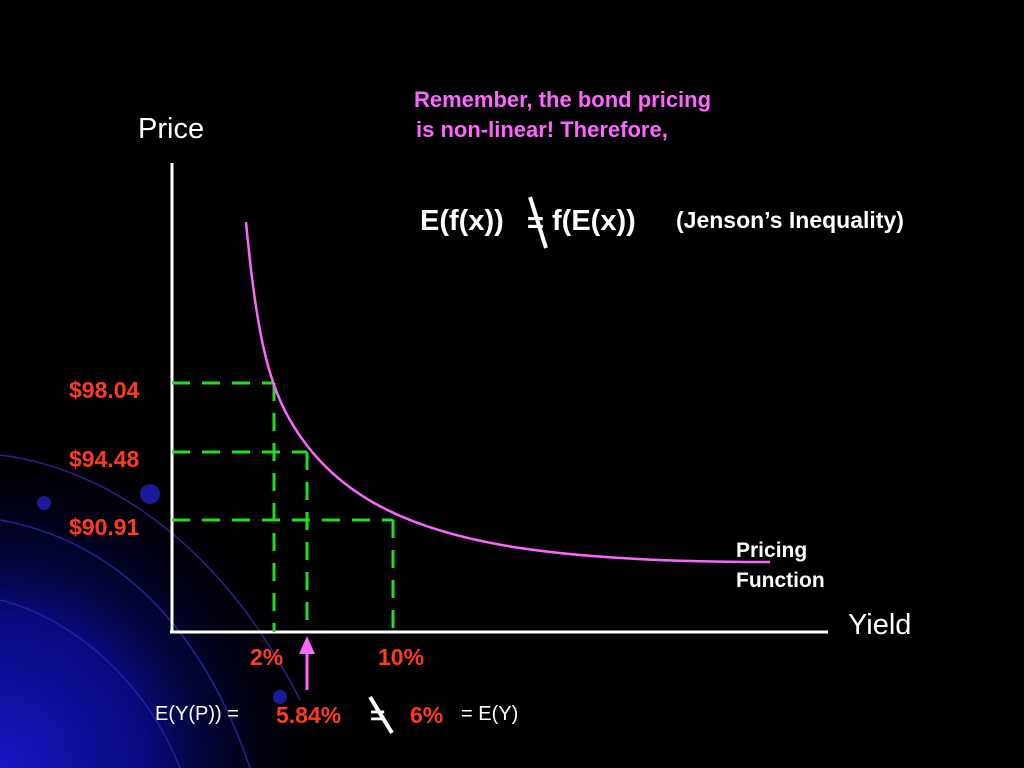 This screenshot has height=768, width=1024. Describe the element at coordinates (104, 459) in the screenshot. I see `price-label-94: $94.48` at that location.